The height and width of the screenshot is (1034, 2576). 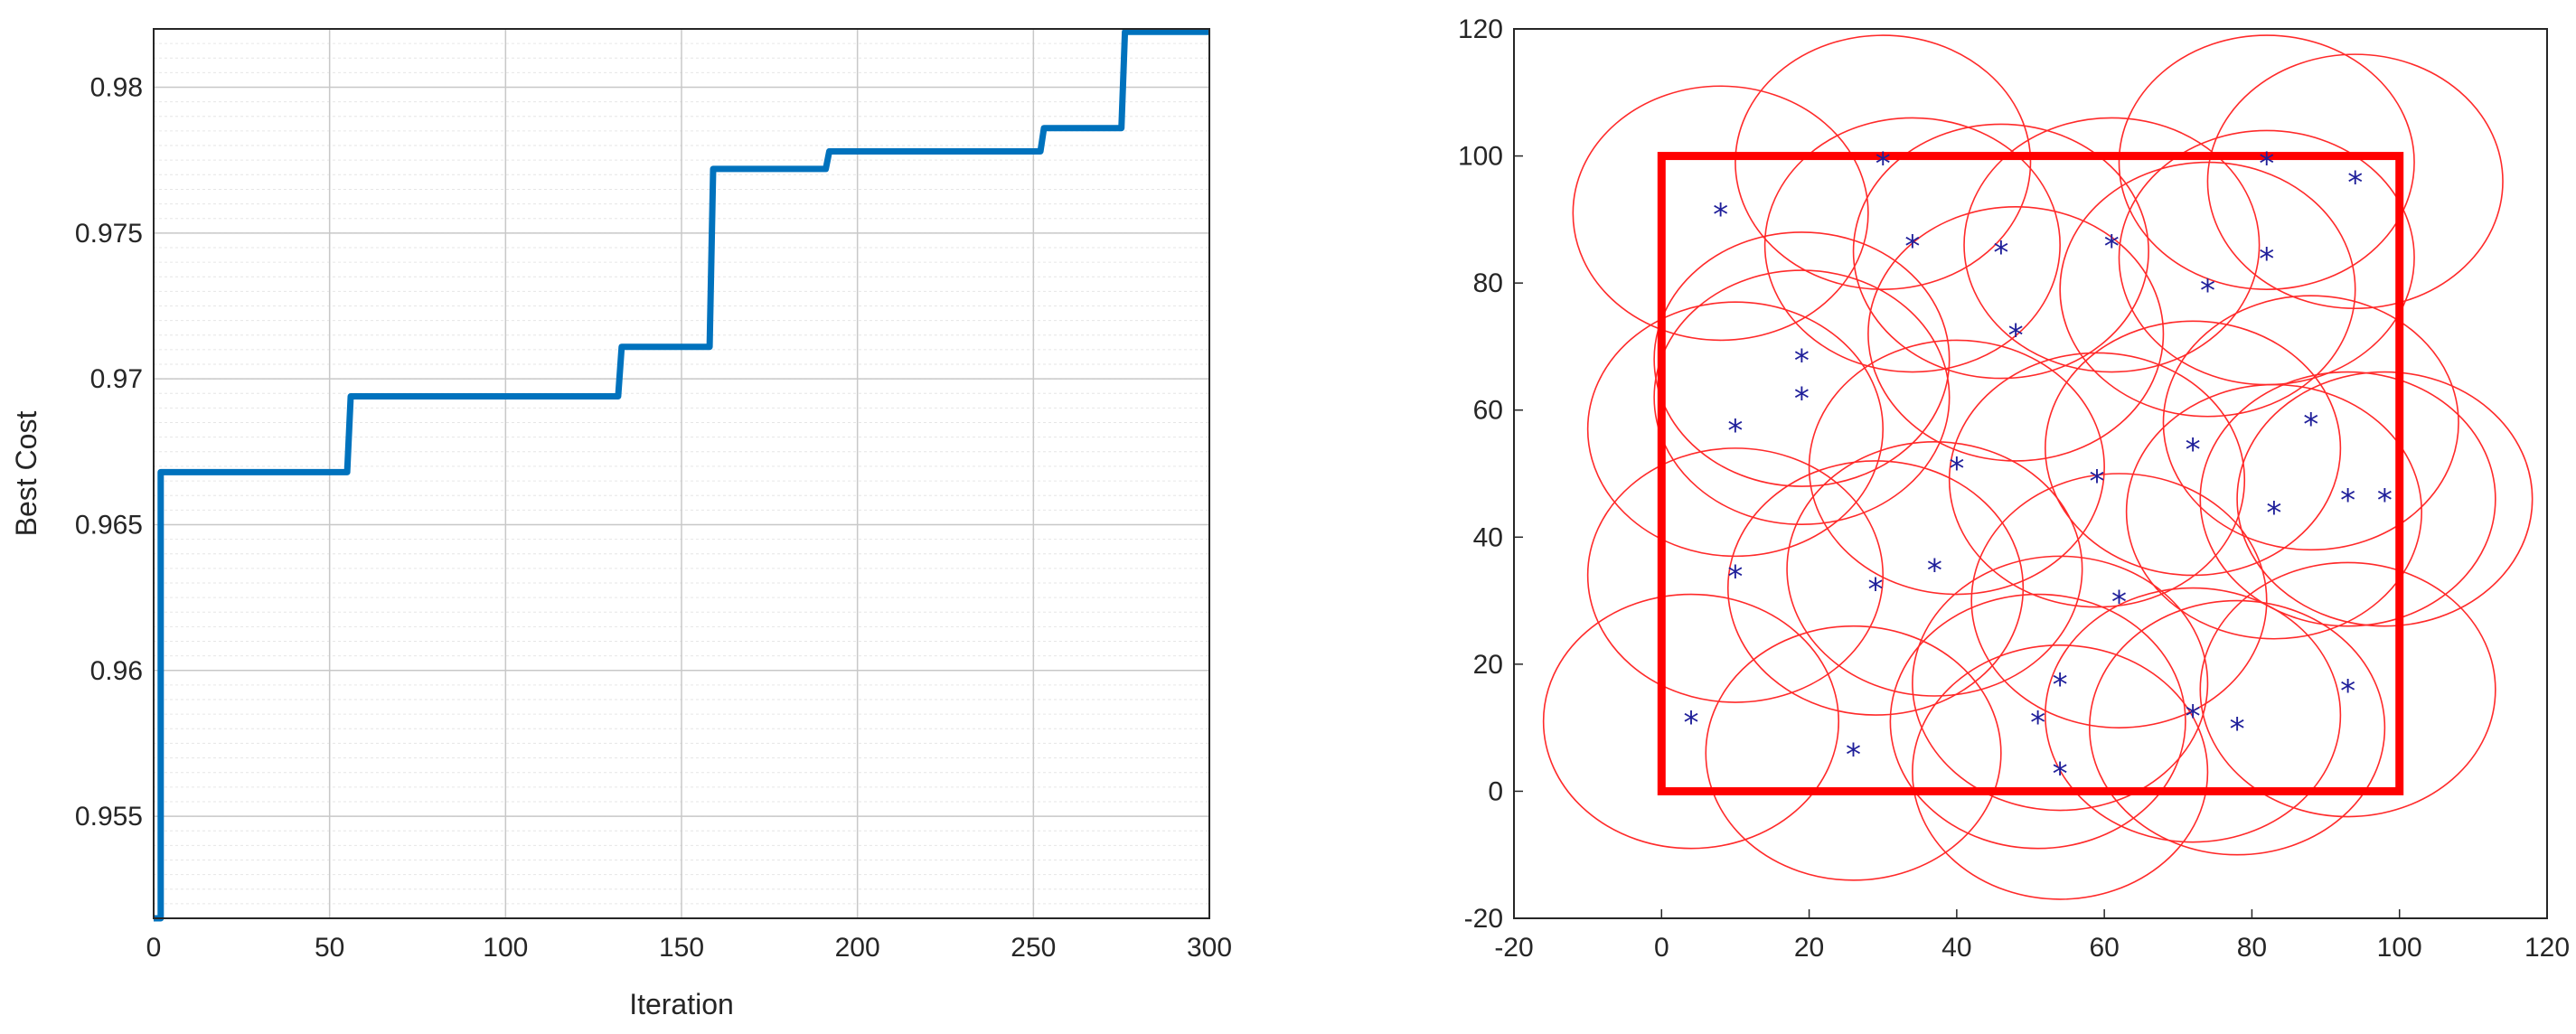 What do you see at coordinates (1956, 948) in the screenshot?
I see `x-tick-label: 40` at bounding box center [1956, 948].